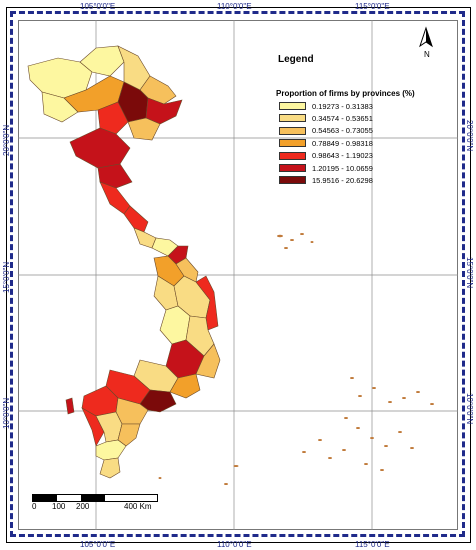 The image size is (476, 550). Describe the element at coordinates (234, 544) in the screenshot. I see `tick-label-bottom: 110°0'0"E` at that location.